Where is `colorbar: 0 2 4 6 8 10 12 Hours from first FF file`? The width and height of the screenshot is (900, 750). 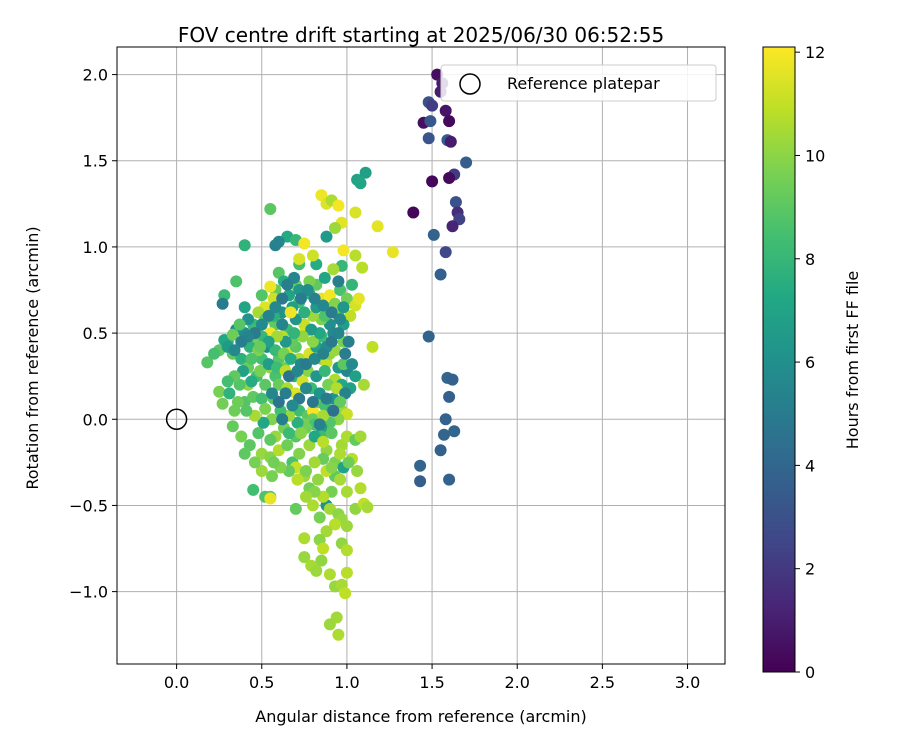
colorbar: 0 2 4 6 8 10 12 Hours from first FF file is located at coordinates (812, 362).